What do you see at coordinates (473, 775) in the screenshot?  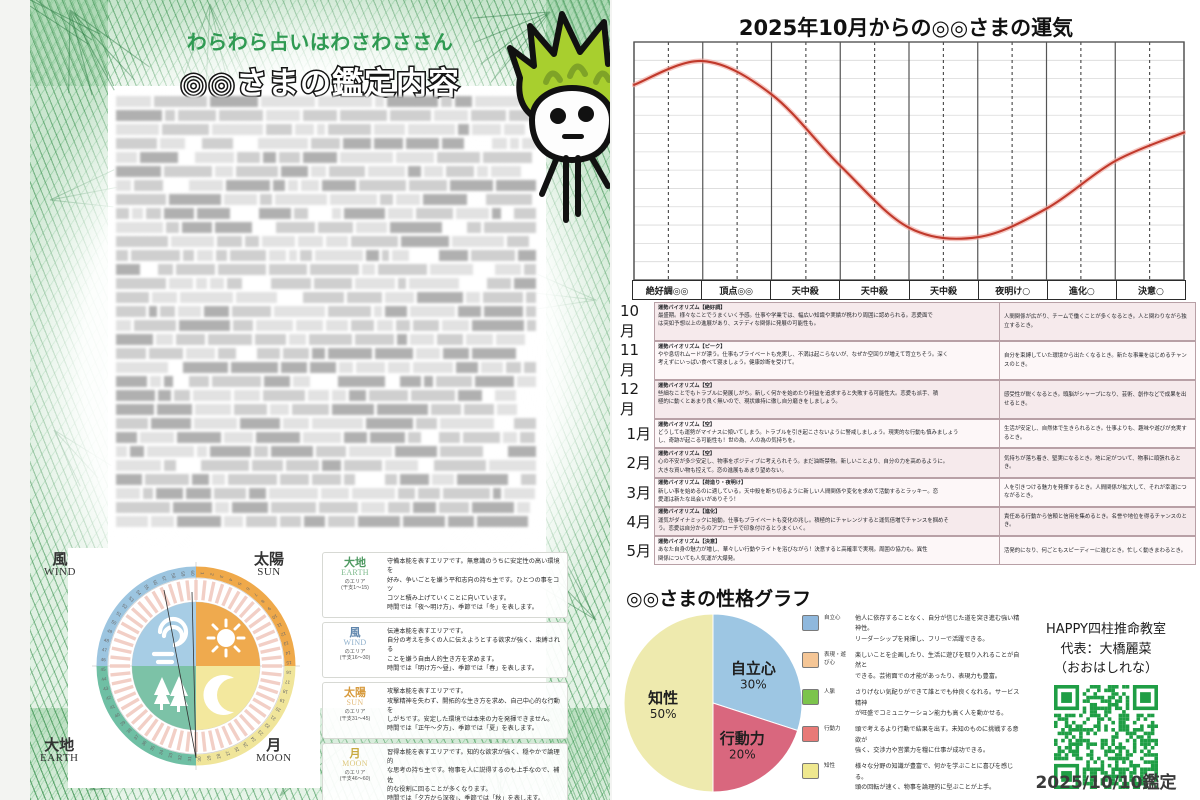 I see `element-description-line: な思考の持ち主です。物事を人に説得するのも上手なので、補佐` at bounding box center [473, 775].